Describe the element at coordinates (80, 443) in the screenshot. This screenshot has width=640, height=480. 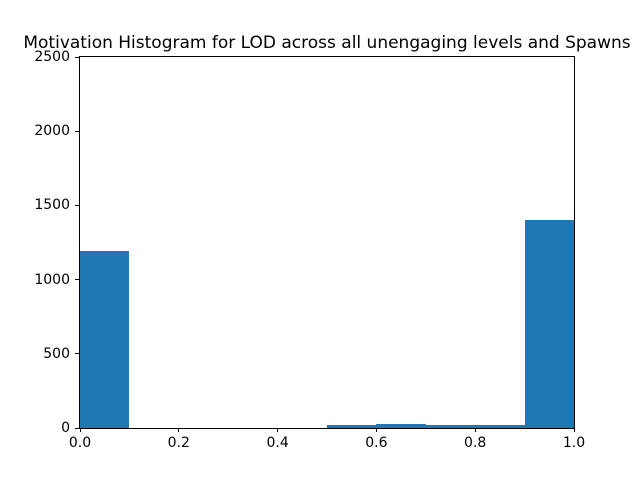
I see `x-tick-label: 0.0` at that location.